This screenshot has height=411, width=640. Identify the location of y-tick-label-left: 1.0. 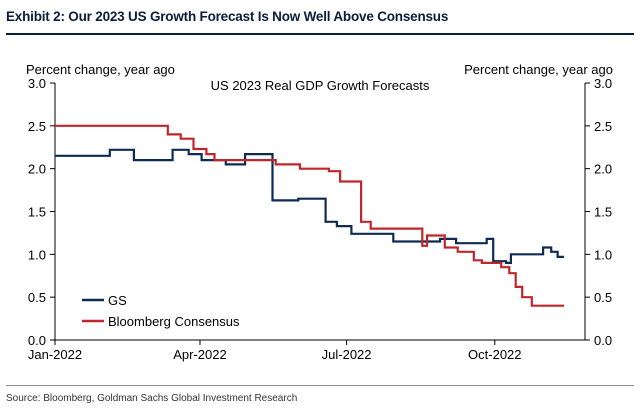
(37, 254).